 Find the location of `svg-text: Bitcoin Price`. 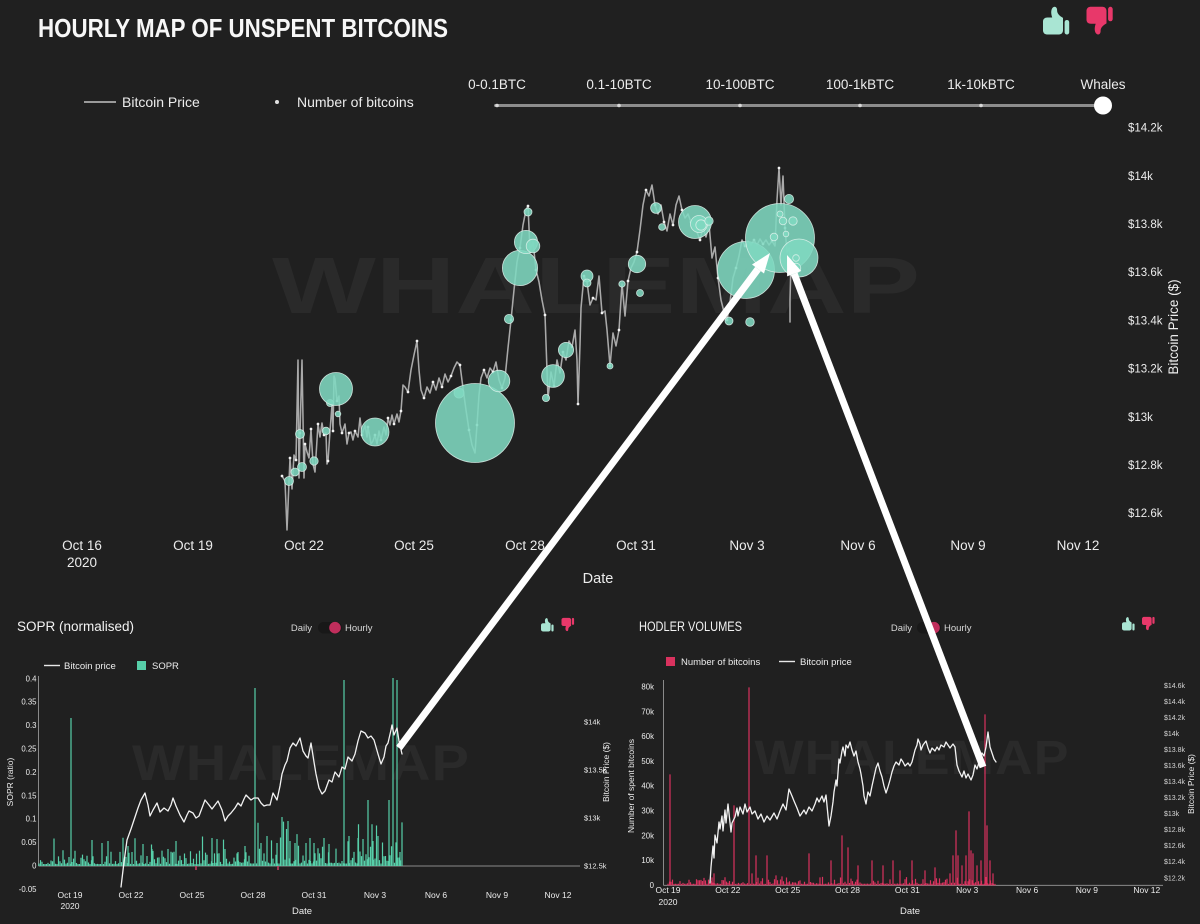

svg-text: Bitcoin Price is located at coordinates (161, 102).